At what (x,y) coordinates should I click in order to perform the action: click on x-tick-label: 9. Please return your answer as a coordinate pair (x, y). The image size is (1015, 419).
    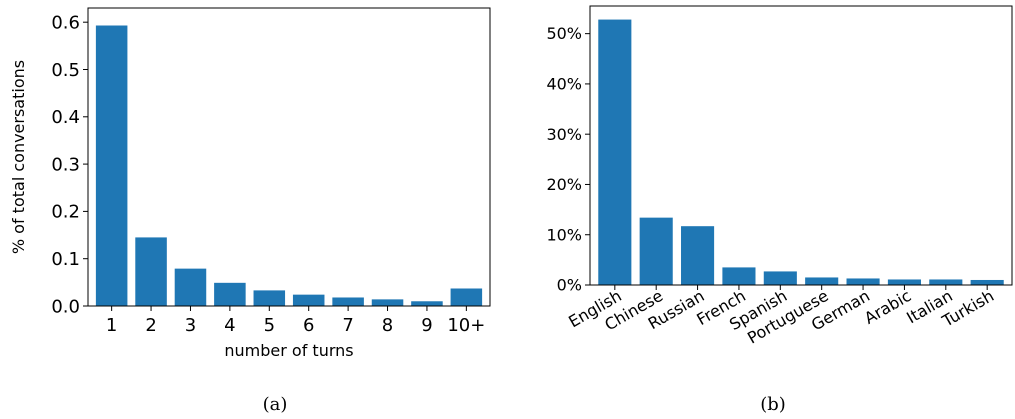
    Looking at the image, I should click on (426, 325).